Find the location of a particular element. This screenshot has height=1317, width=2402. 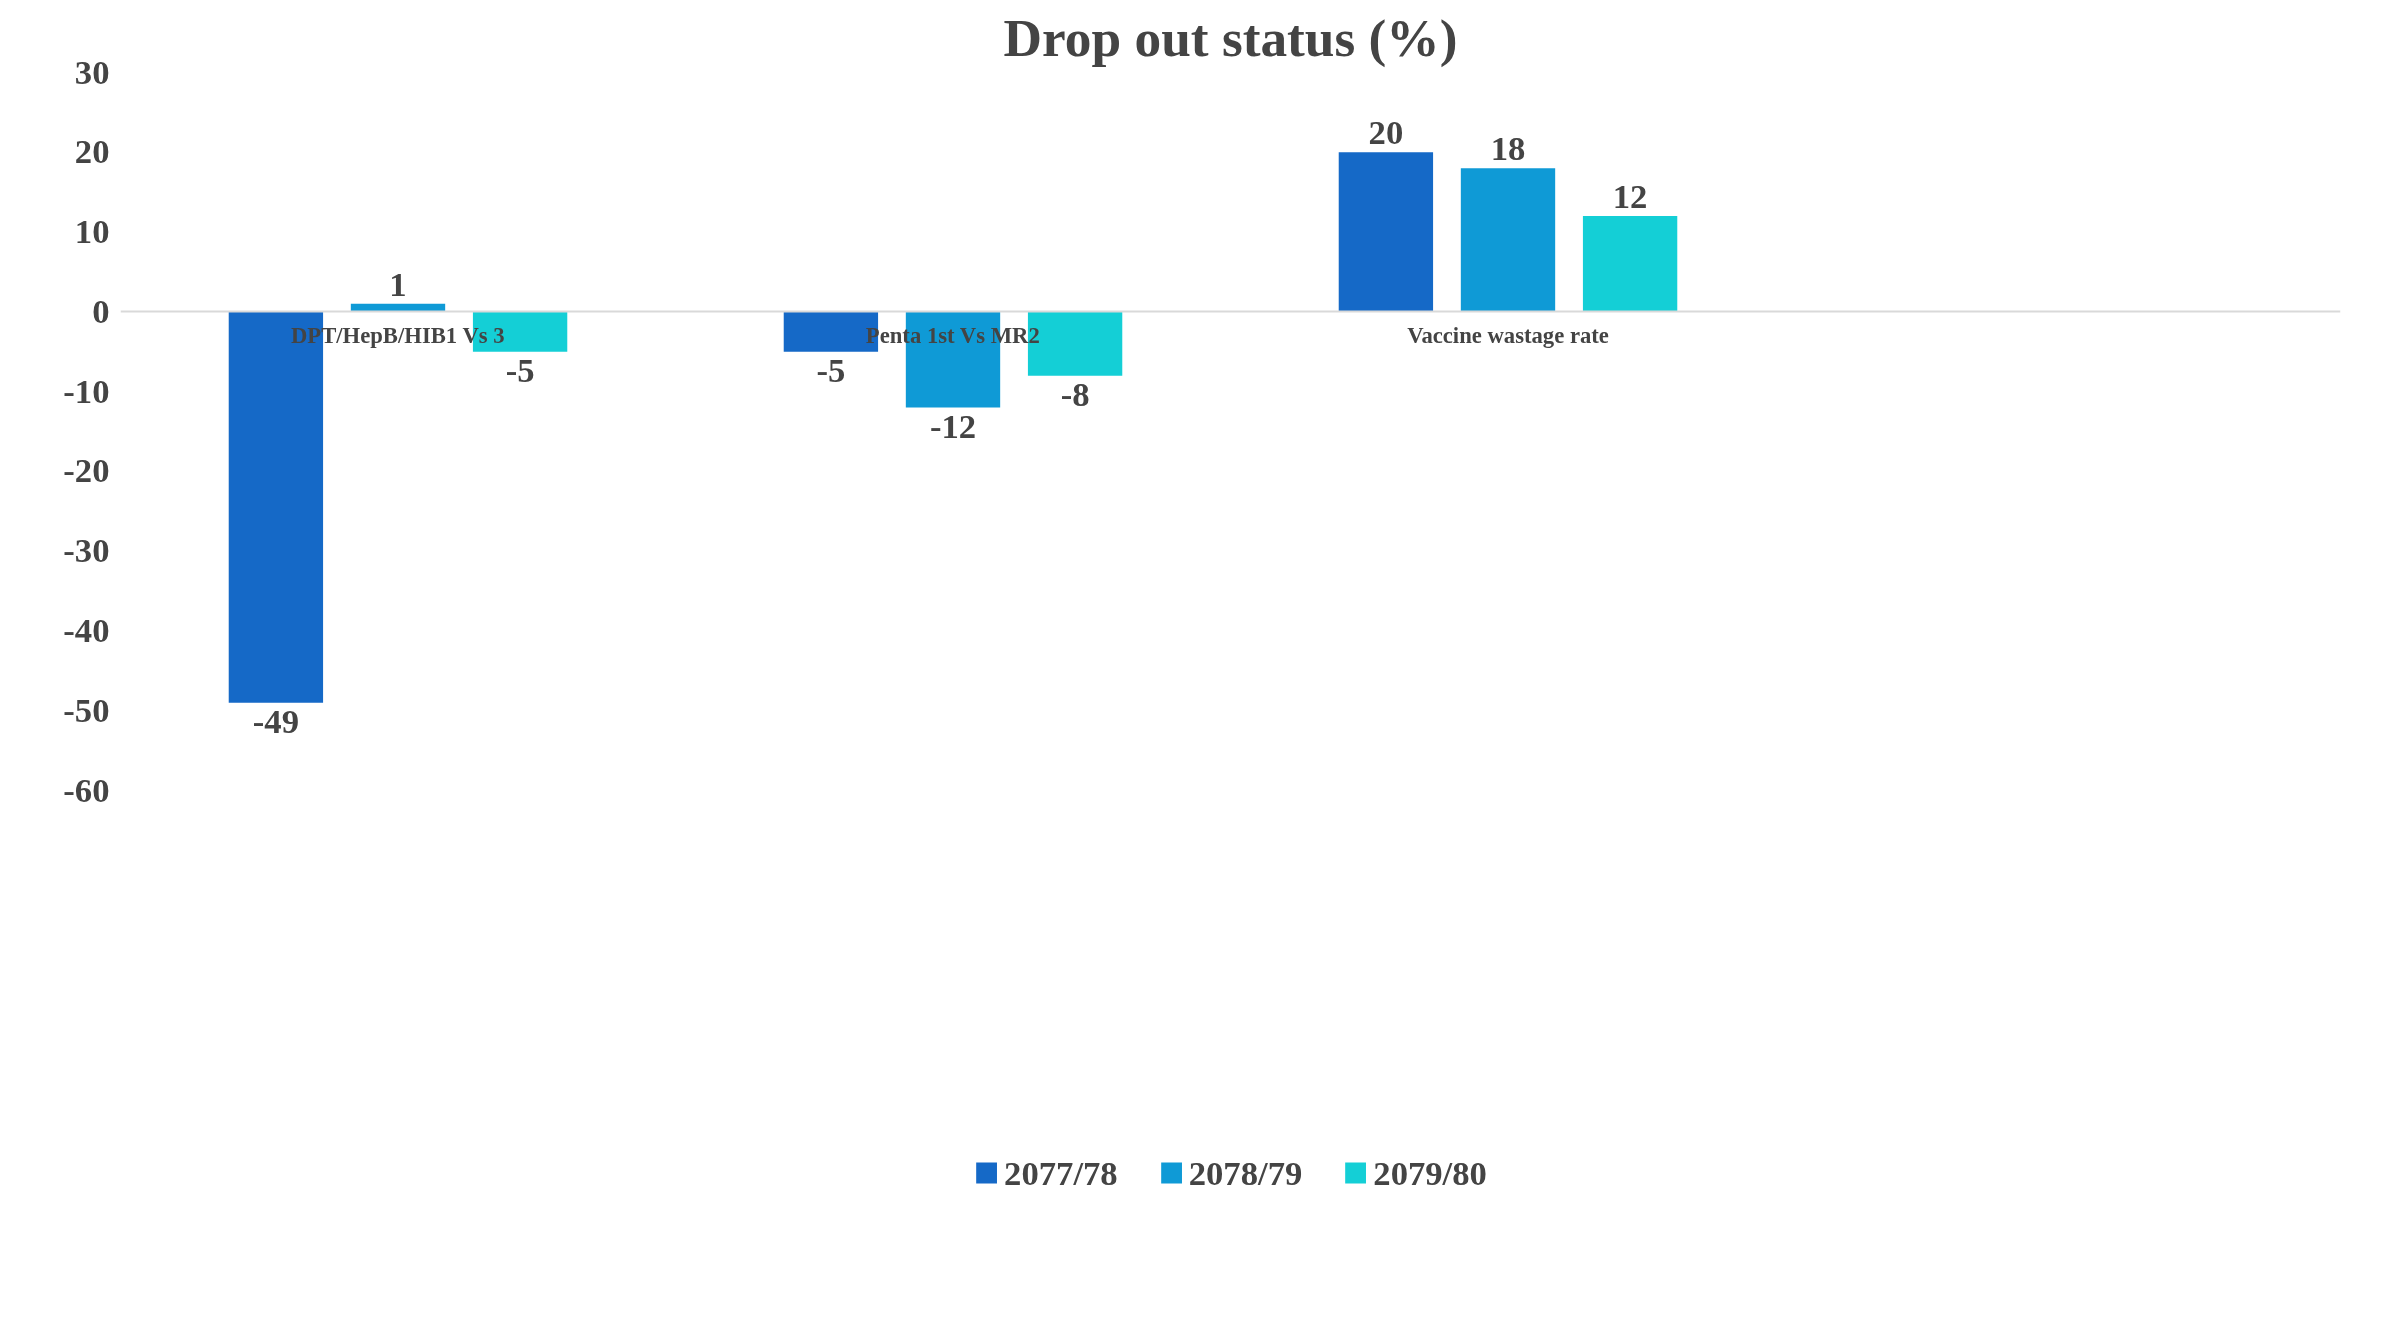

y-tick-label: 0 is located at coordinates (101, 310).